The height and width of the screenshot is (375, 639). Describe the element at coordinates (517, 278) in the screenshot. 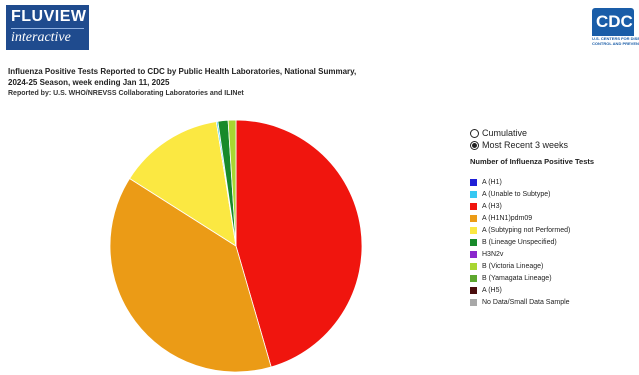

I see `legend-label: B (Yamagata Lineage)` at that location.